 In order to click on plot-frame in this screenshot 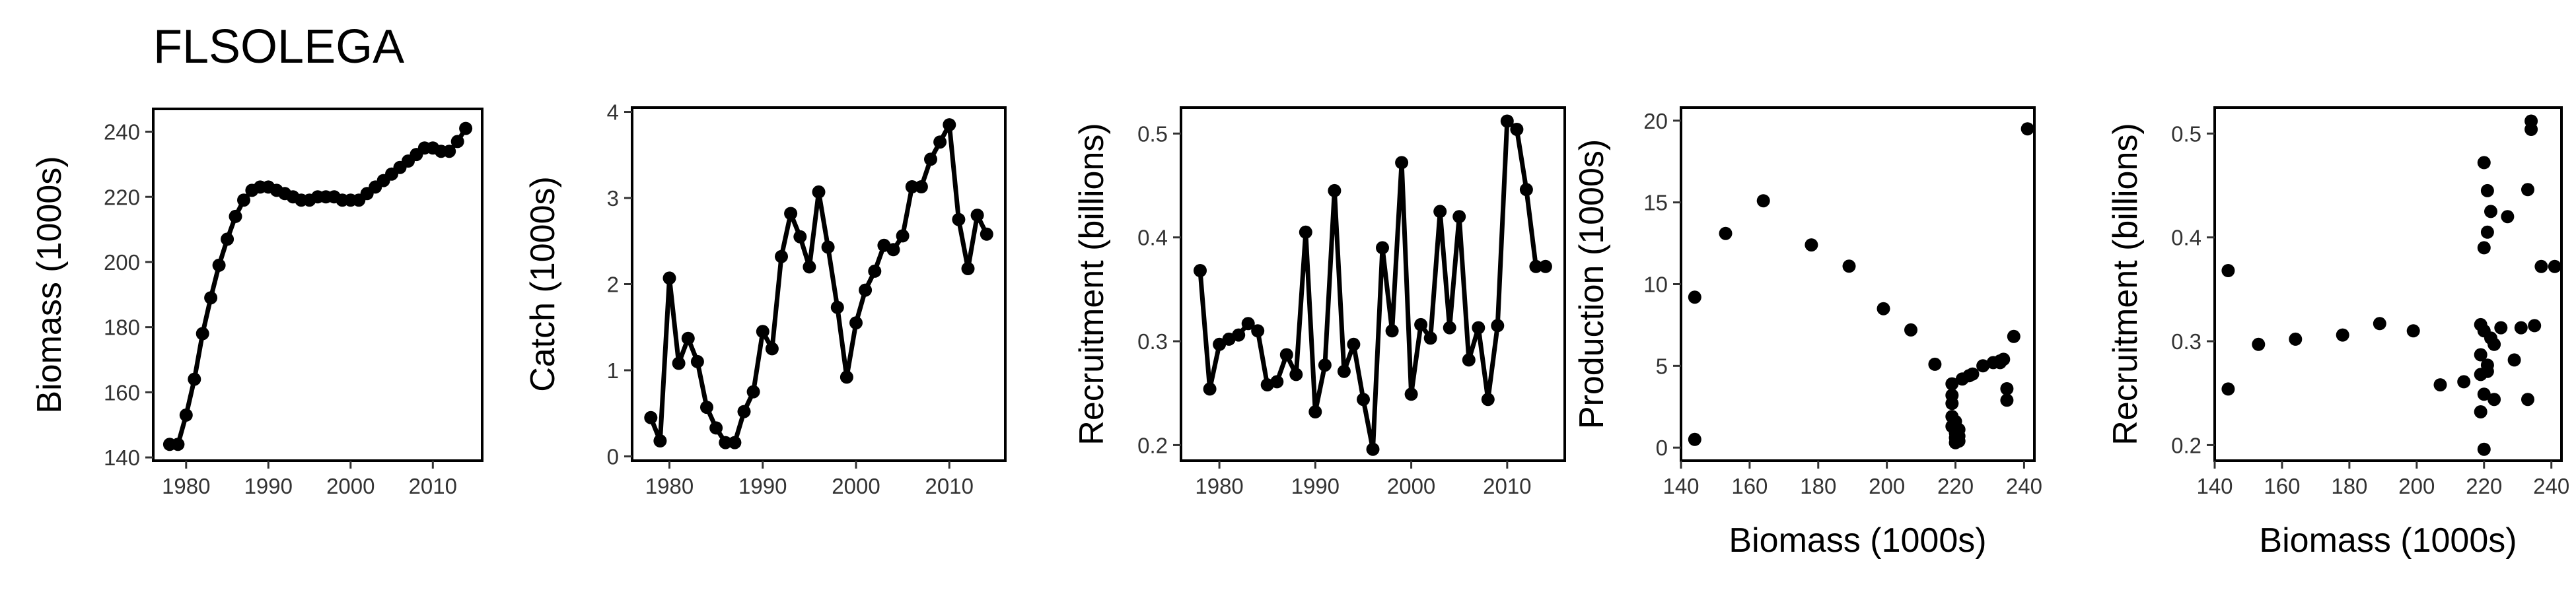, I will do `click(1373, 284)`.